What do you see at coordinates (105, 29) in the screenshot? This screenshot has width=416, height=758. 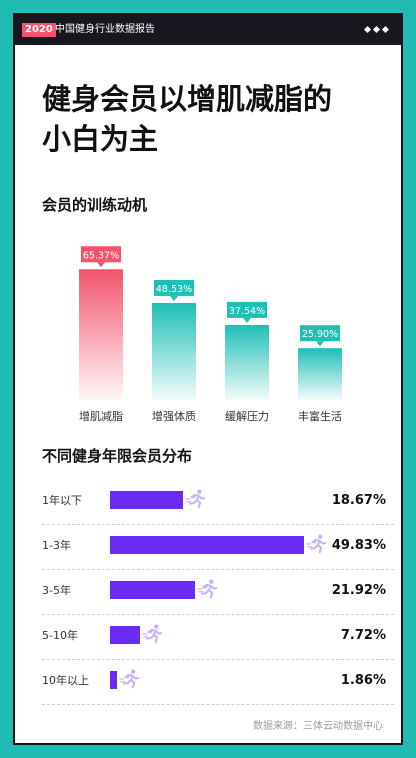 I see `report-title: 中国健身行业数据报告` at bounding box center [105, 29].